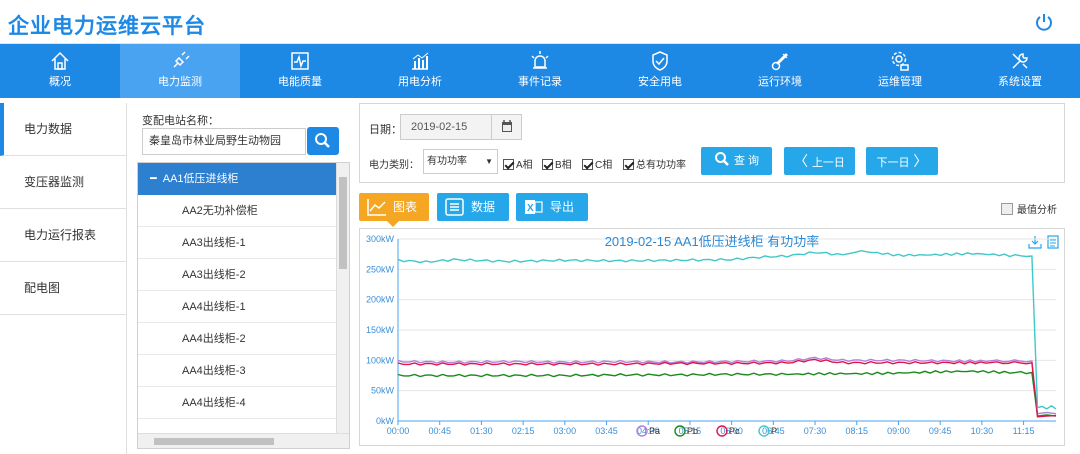 The image size is (1080, 454). I want to click on date-label: 日期：, so click(385, 130).